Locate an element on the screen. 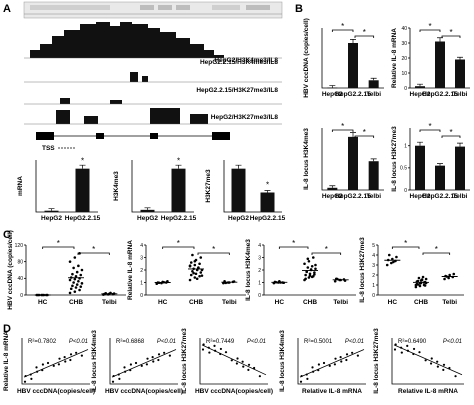 The image size is (474, 405). panel-letter-a: A is located at coordinates (7, 9).